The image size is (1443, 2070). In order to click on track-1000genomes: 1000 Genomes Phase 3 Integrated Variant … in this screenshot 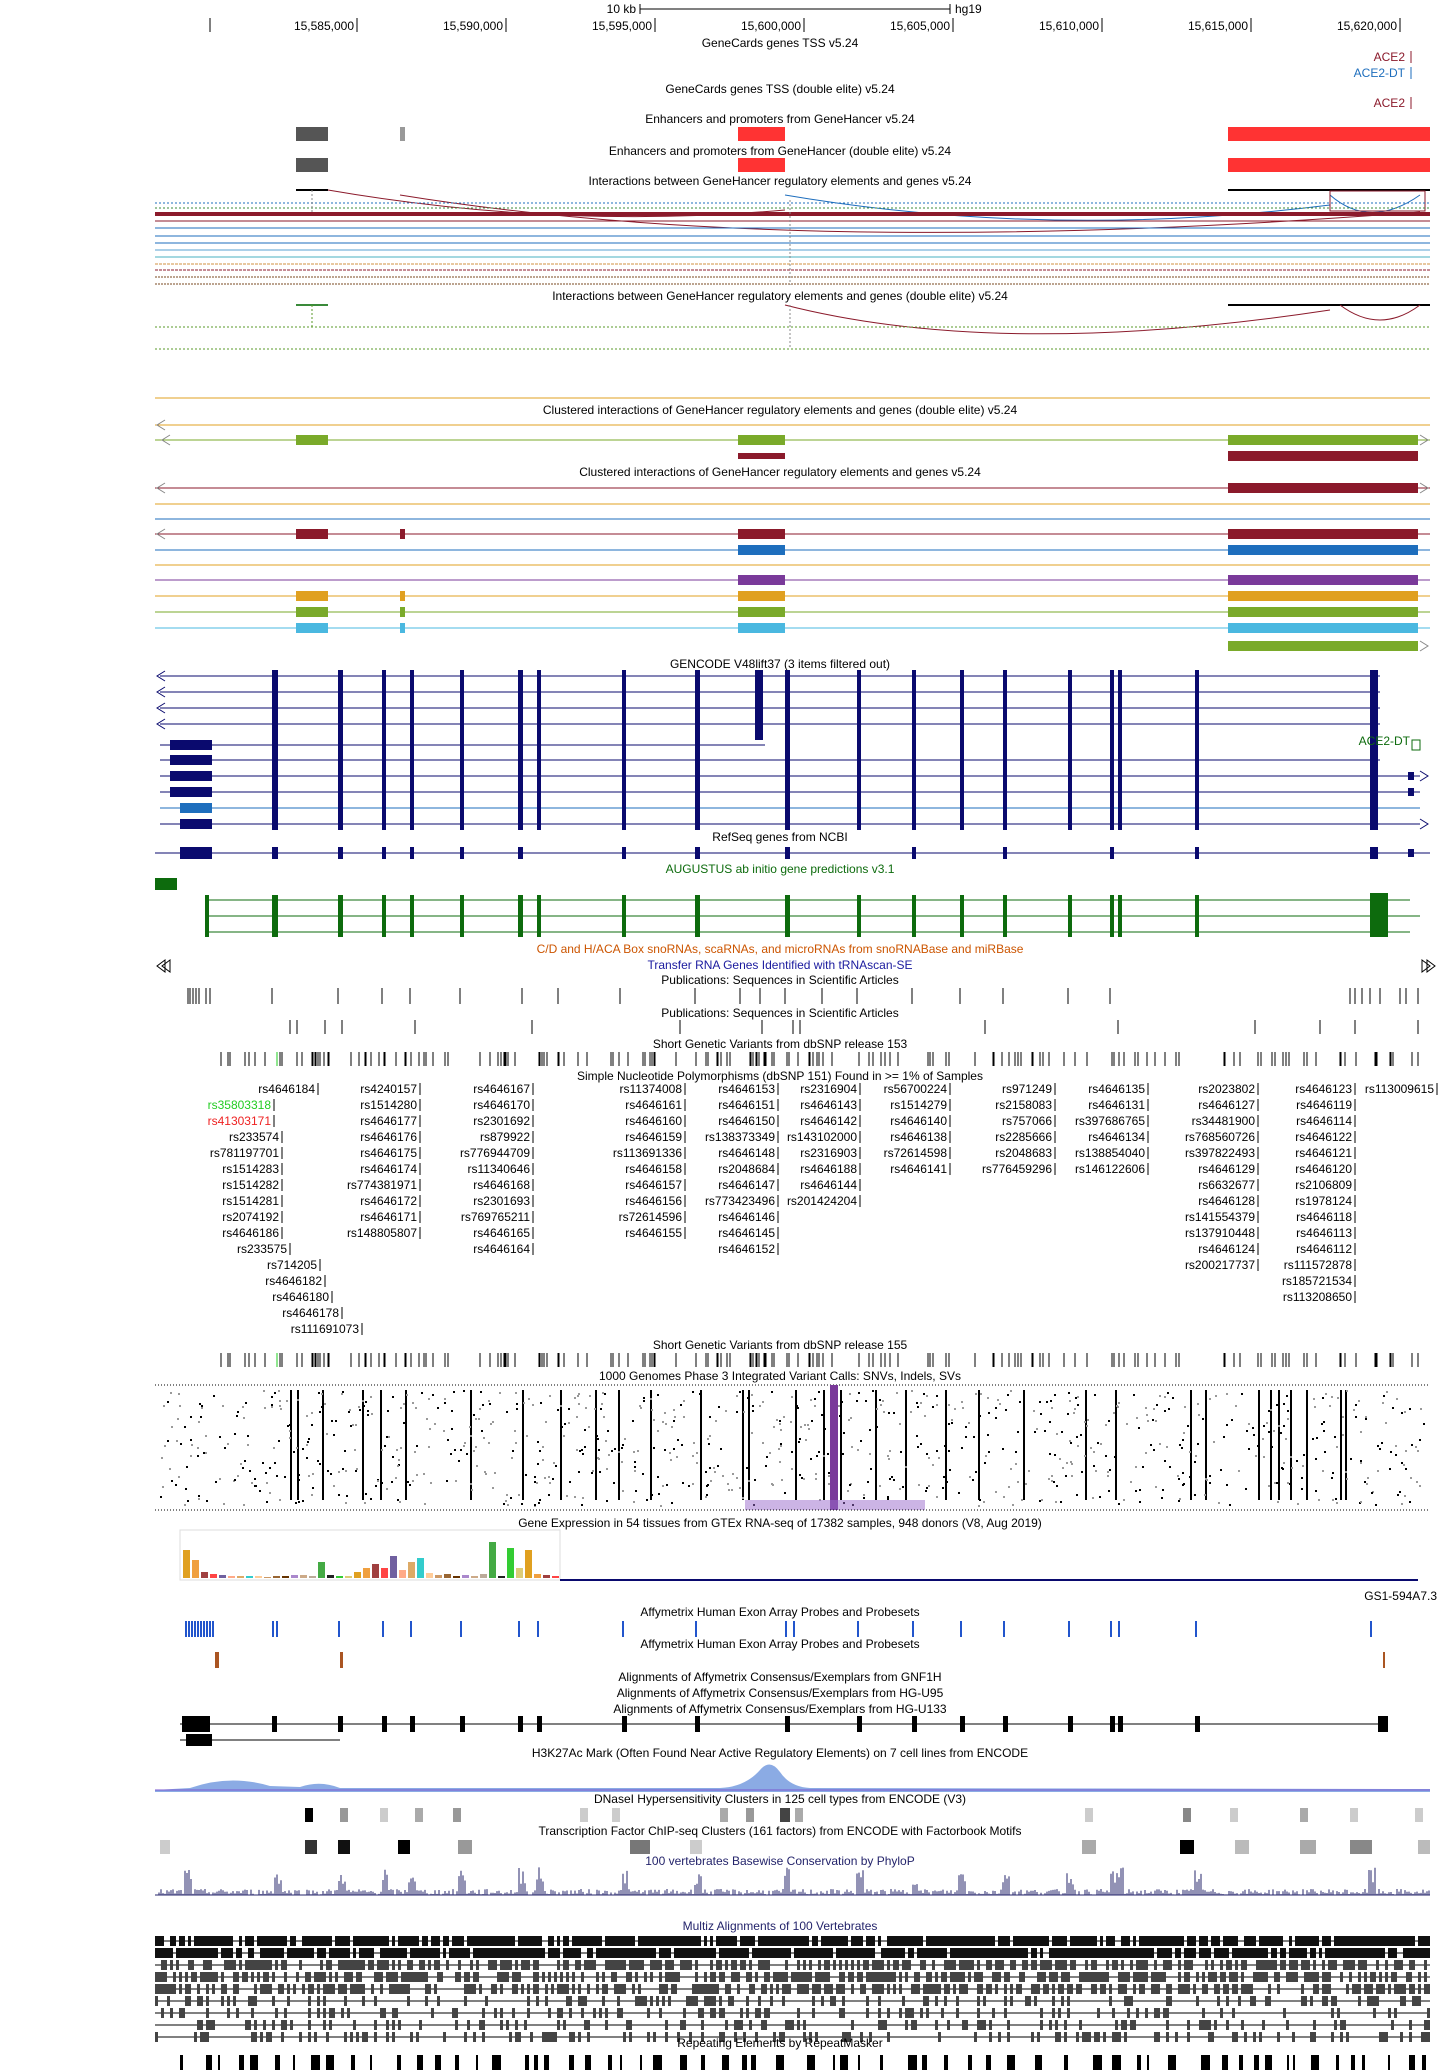, I will do `click(792, 1440)`.